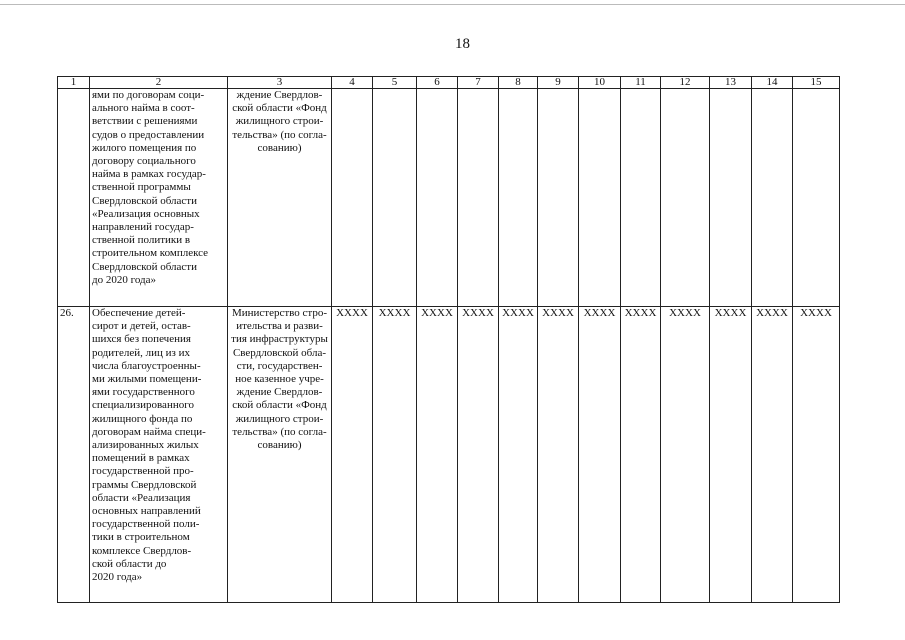  Describe the element at coordinates (279, 82) in the screenshot. I see `column-header: 3` at that location.